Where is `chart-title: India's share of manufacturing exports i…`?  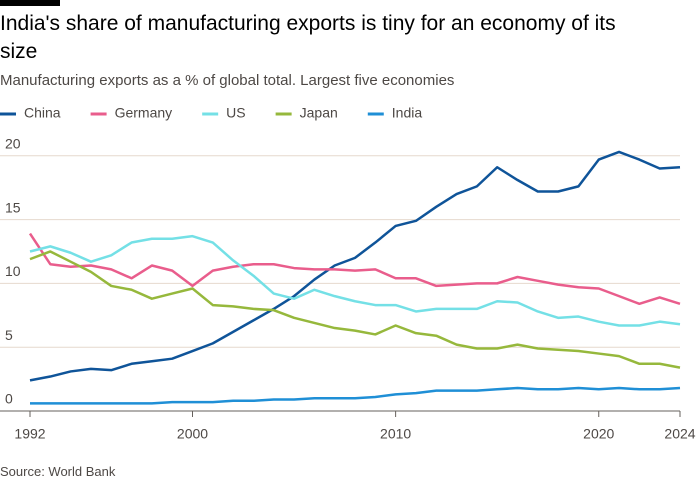
chart-title: India's share of manufacturing exports i… is located at coordinates (308, 37).